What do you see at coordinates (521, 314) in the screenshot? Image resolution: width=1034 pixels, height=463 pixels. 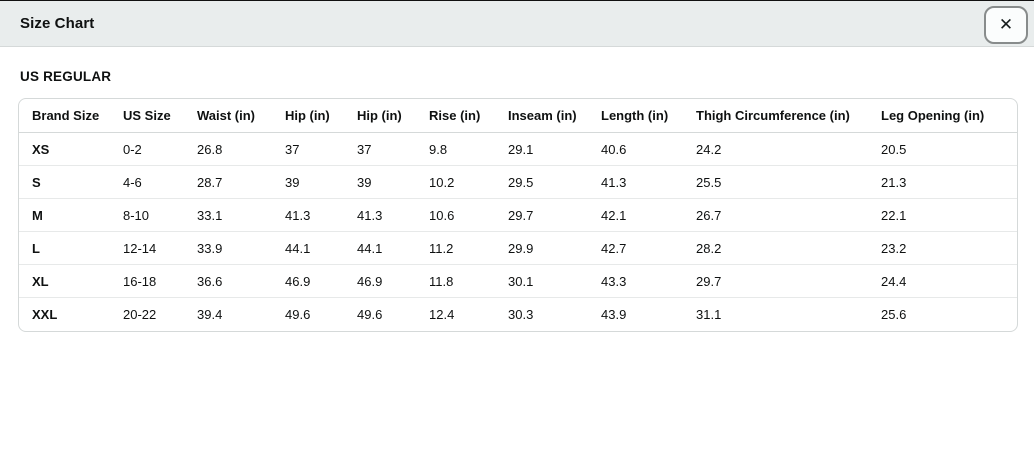 I see `value-cell: 30.3` at bounding box center [521, 314].